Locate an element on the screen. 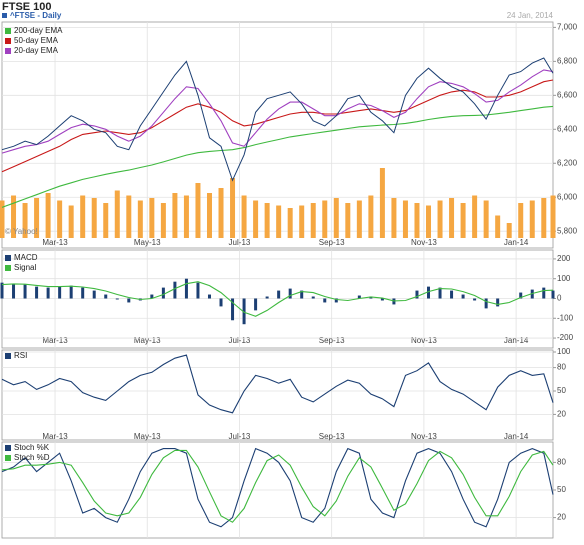 Image resolution: width=584 pixels, height=545 pixels. y-tick-label: 6,600 is located at coordinates (567, 94).